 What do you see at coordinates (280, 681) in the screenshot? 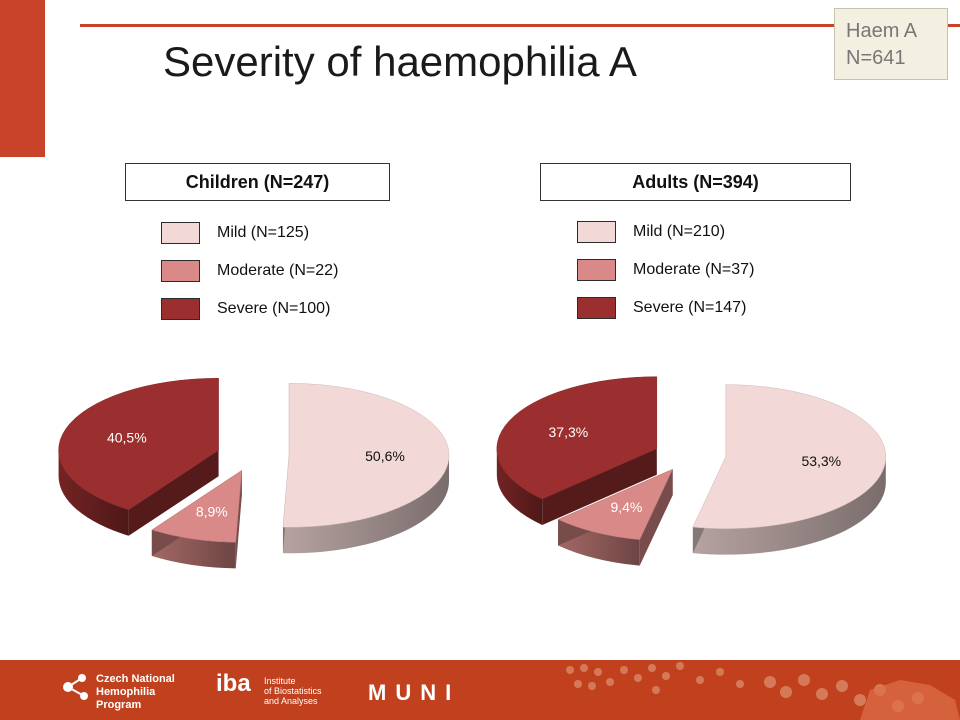
I see `logo-text-line: Institute` at bounding box center [280, 681].